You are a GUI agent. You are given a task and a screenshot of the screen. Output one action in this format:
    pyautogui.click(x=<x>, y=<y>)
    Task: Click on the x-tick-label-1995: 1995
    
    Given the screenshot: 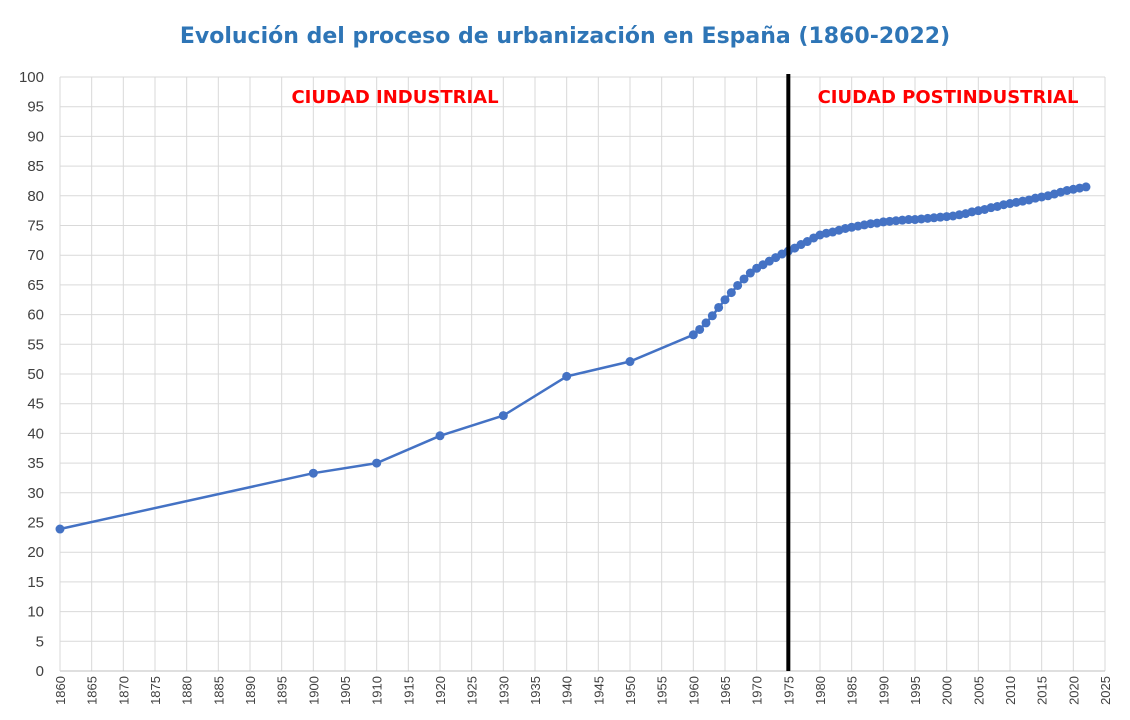 What is the action you would take?
    pyautogui.click(x=915, y=690)
    